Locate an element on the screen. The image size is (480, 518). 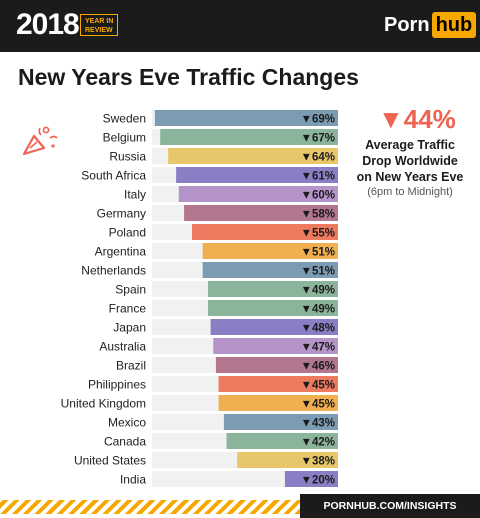
footer: PORNHUB.COM/INSIGHTS is located at coordinates (240, 506).